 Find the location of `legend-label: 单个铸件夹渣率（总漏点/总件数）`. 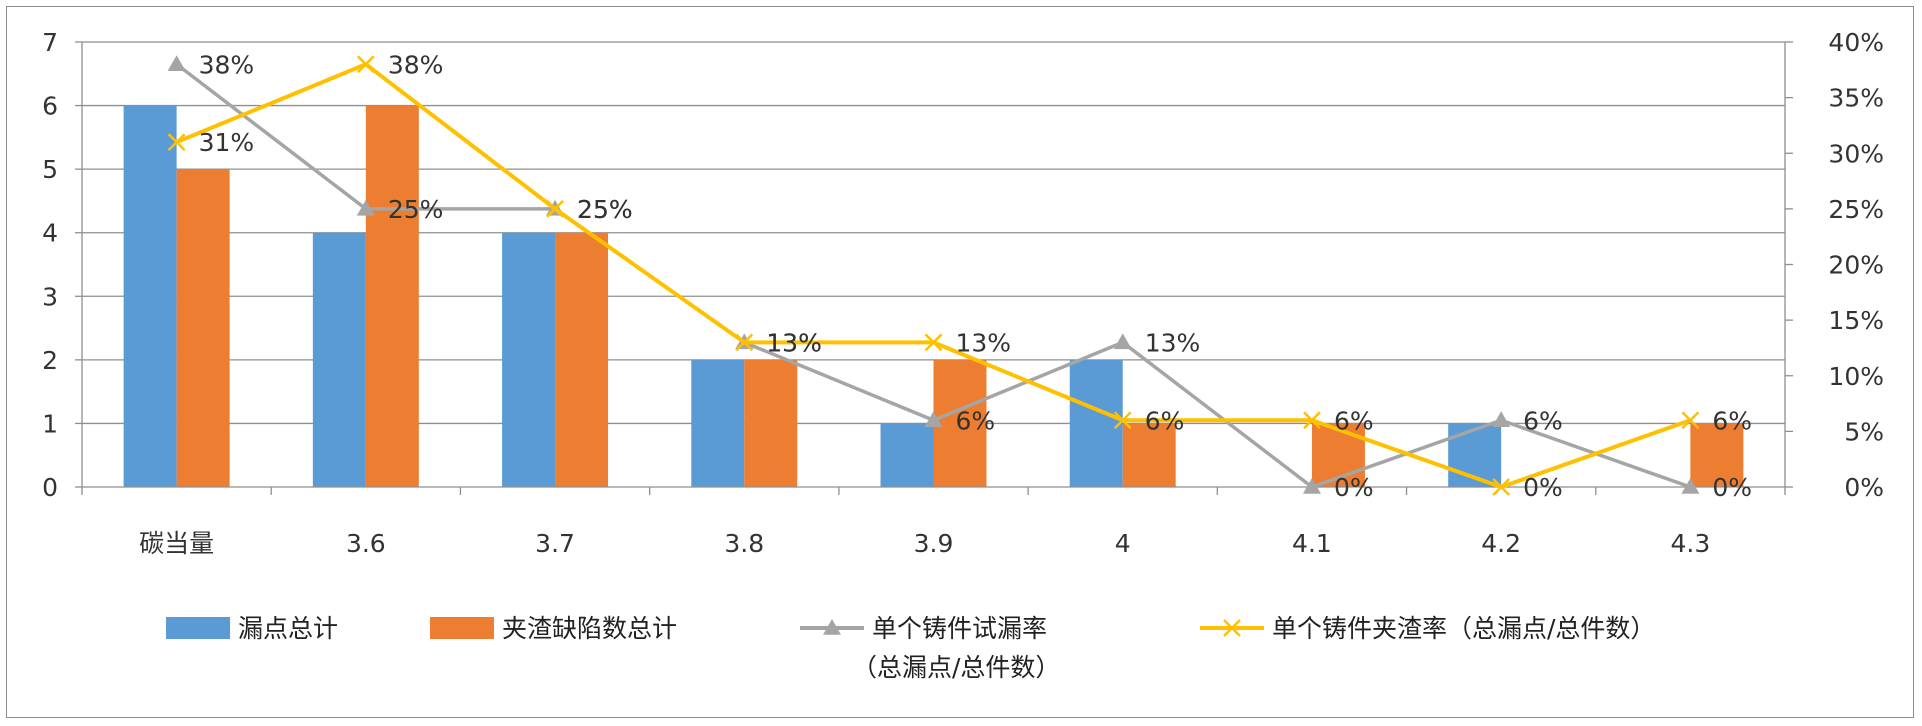

legend-label: 单个铸件夹渣率（总漏点/总件数） is located at coordinates (1463, 628).